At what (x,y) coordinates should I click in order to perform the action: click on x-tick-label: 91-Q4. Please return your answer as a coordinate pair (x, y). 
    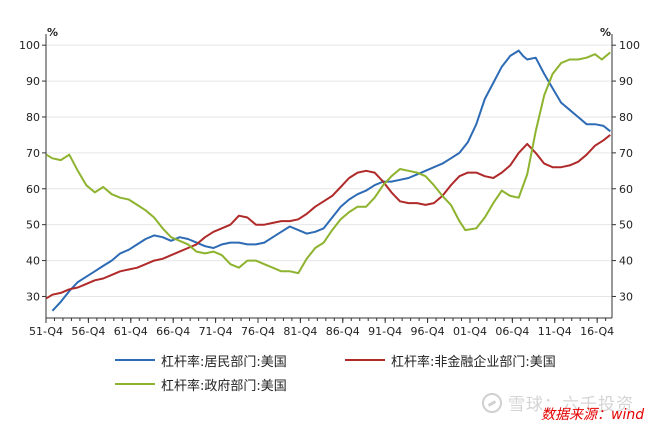
    Looking at the image, I should click on (385, 331).